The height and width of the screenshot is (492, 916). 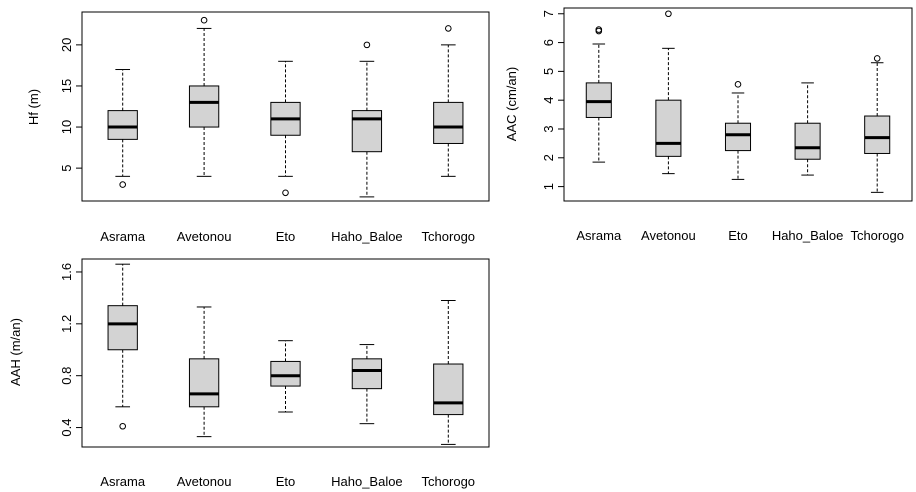 What do you see at coordinates (66, 376) in the screenshot?
I see `y-tick-label: 0.8` at bounding box center [66, 376].